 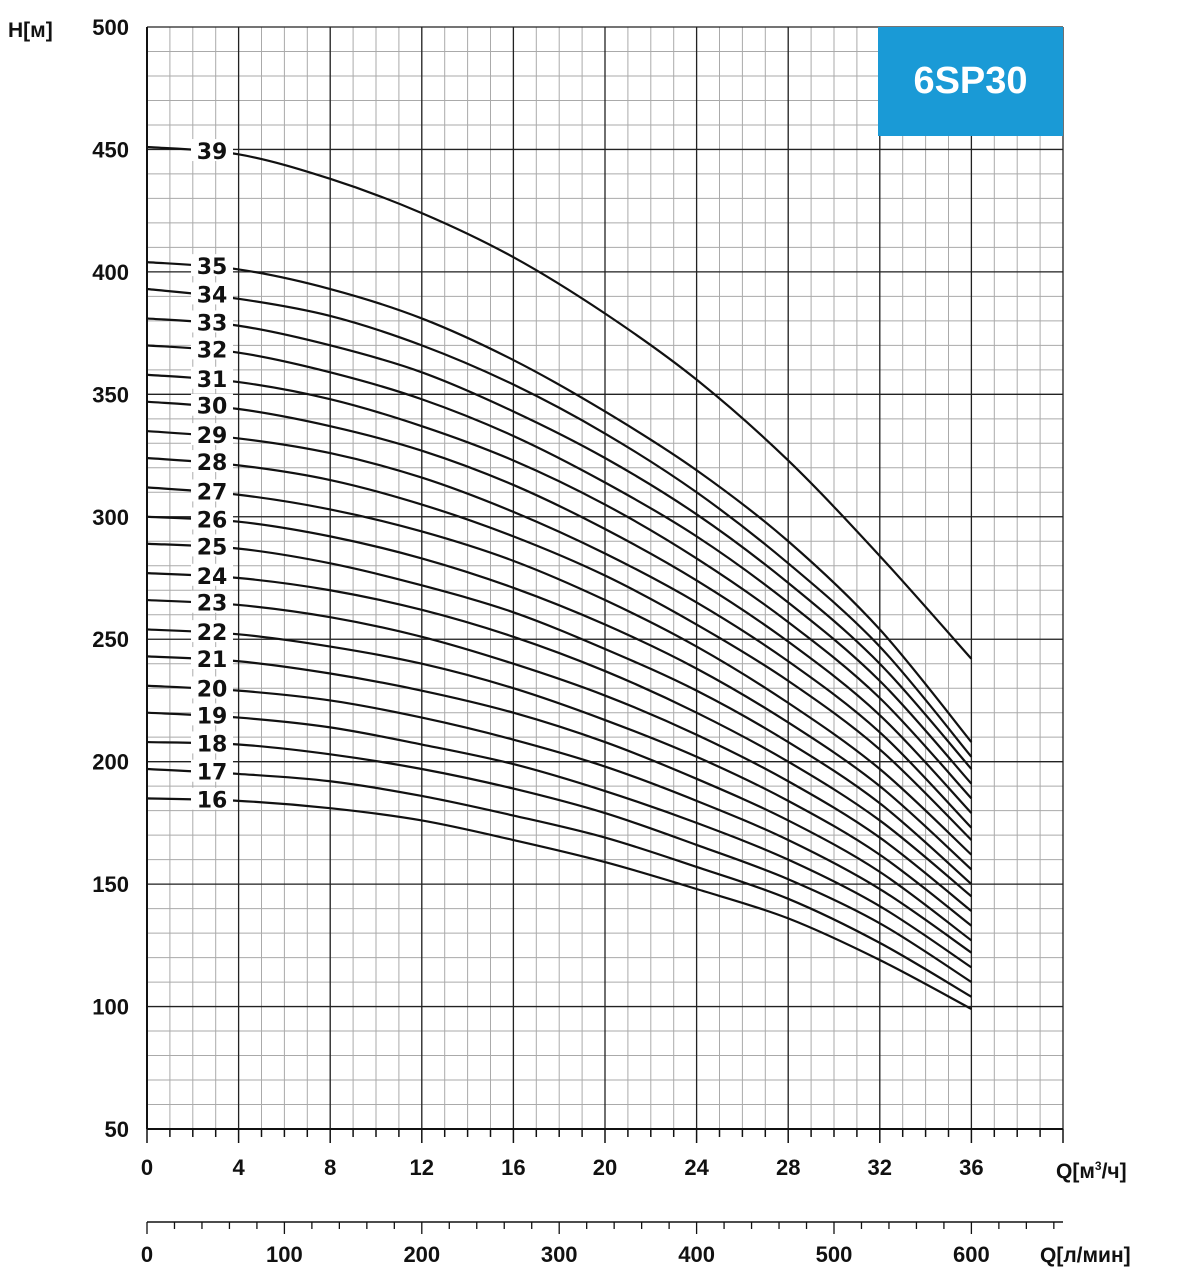 I want to click on secondary-x-tick-label: 500, so click(x=834, y=1254).